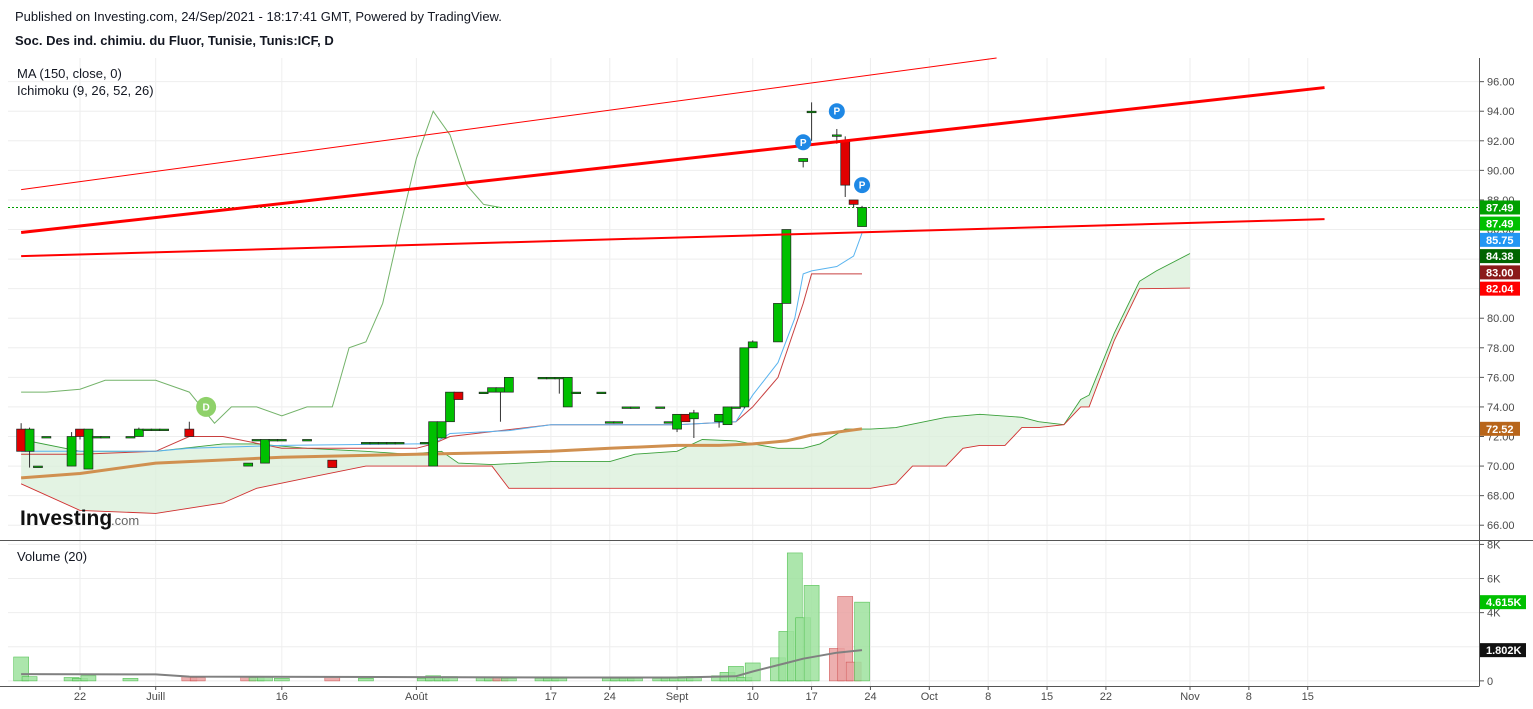 The image size is (1533, 709). Describe the element at coordinates (1490, 682) in the screenshot. I see `volume-tick-label: 0` at that location.